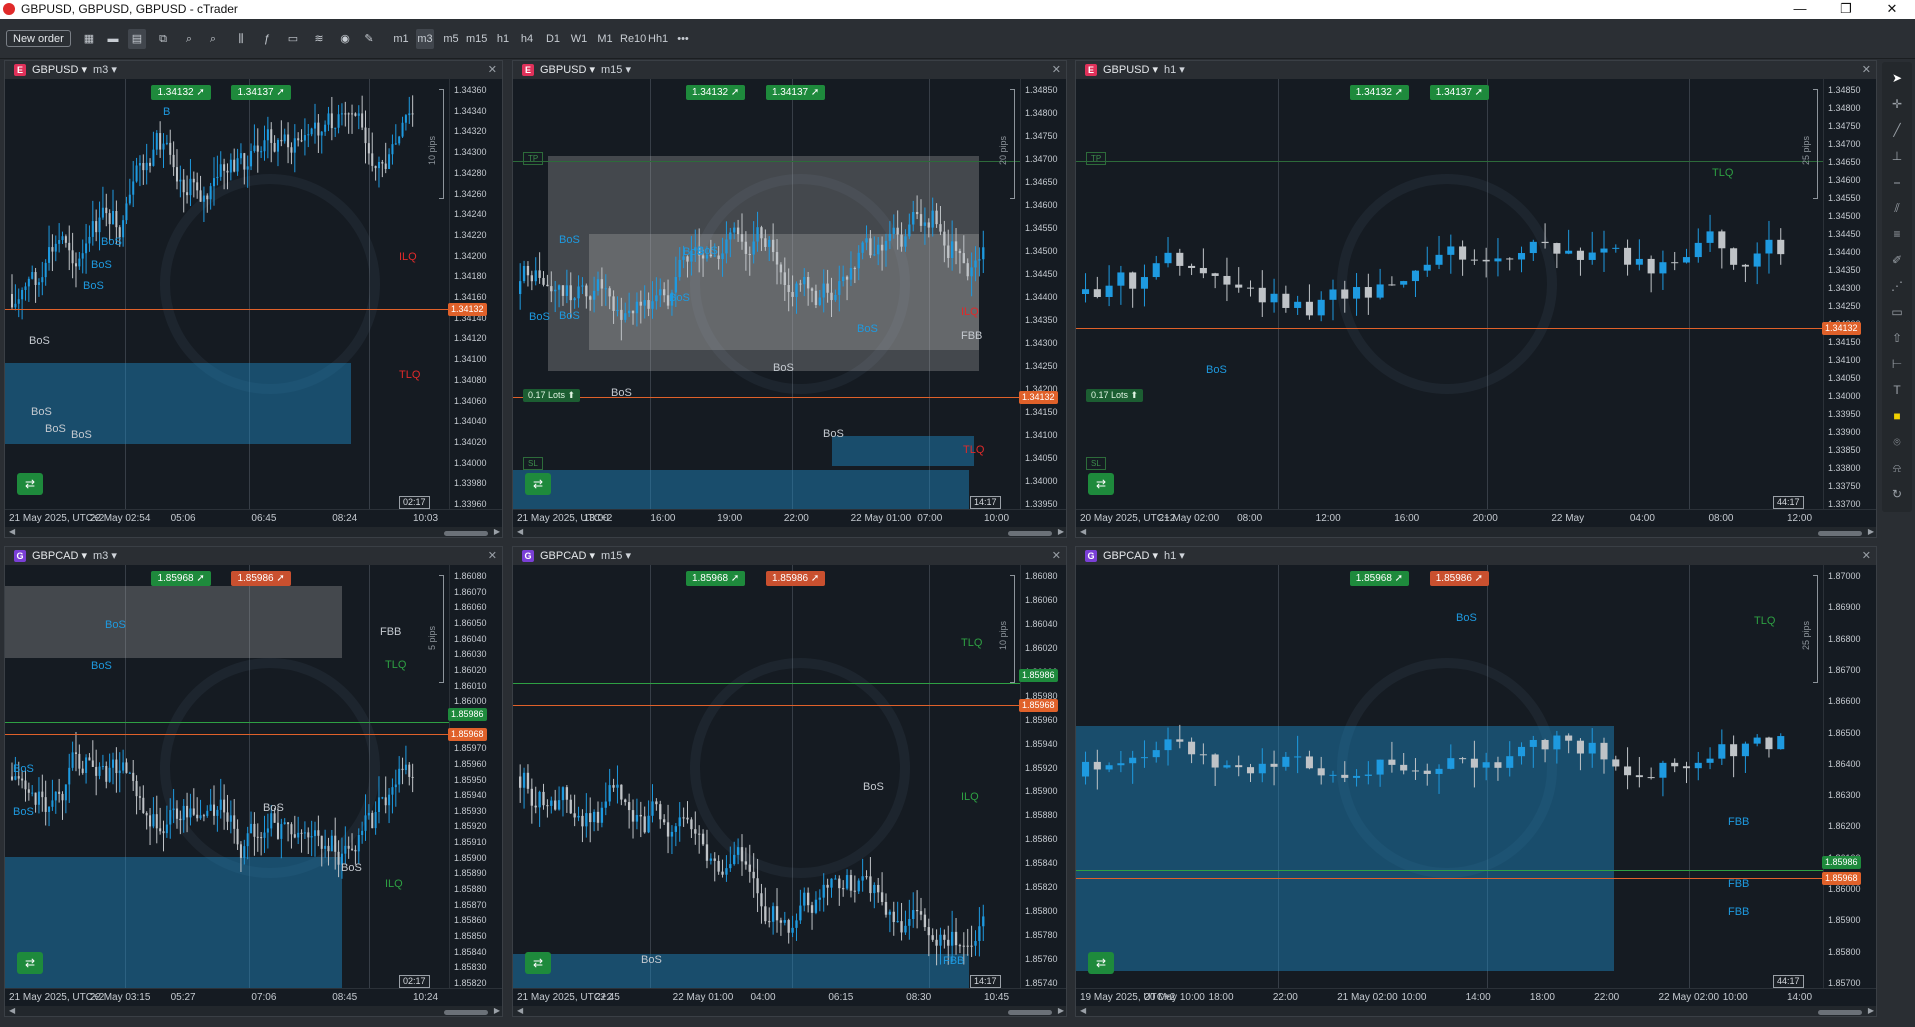  What do you see at coordinates (605, 39) in the screenshot?
I see `tf-mn1-button: M1` at bounding box center [605, 39].